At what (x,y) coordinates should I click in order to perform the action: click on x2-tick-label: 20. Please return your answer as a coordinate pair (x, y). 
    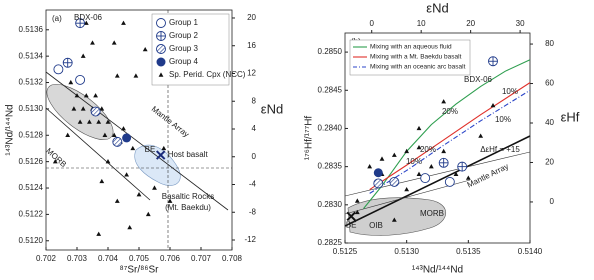
    Looking at the image, I should click on (470, 23).